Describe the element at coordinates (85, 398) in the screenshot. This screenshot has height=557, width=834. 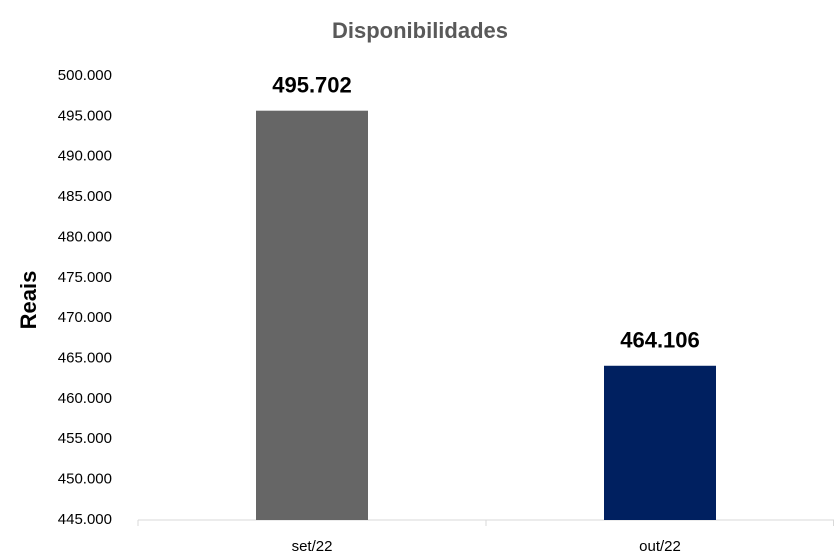
I see `y-tick-label: 460.000` at that location.